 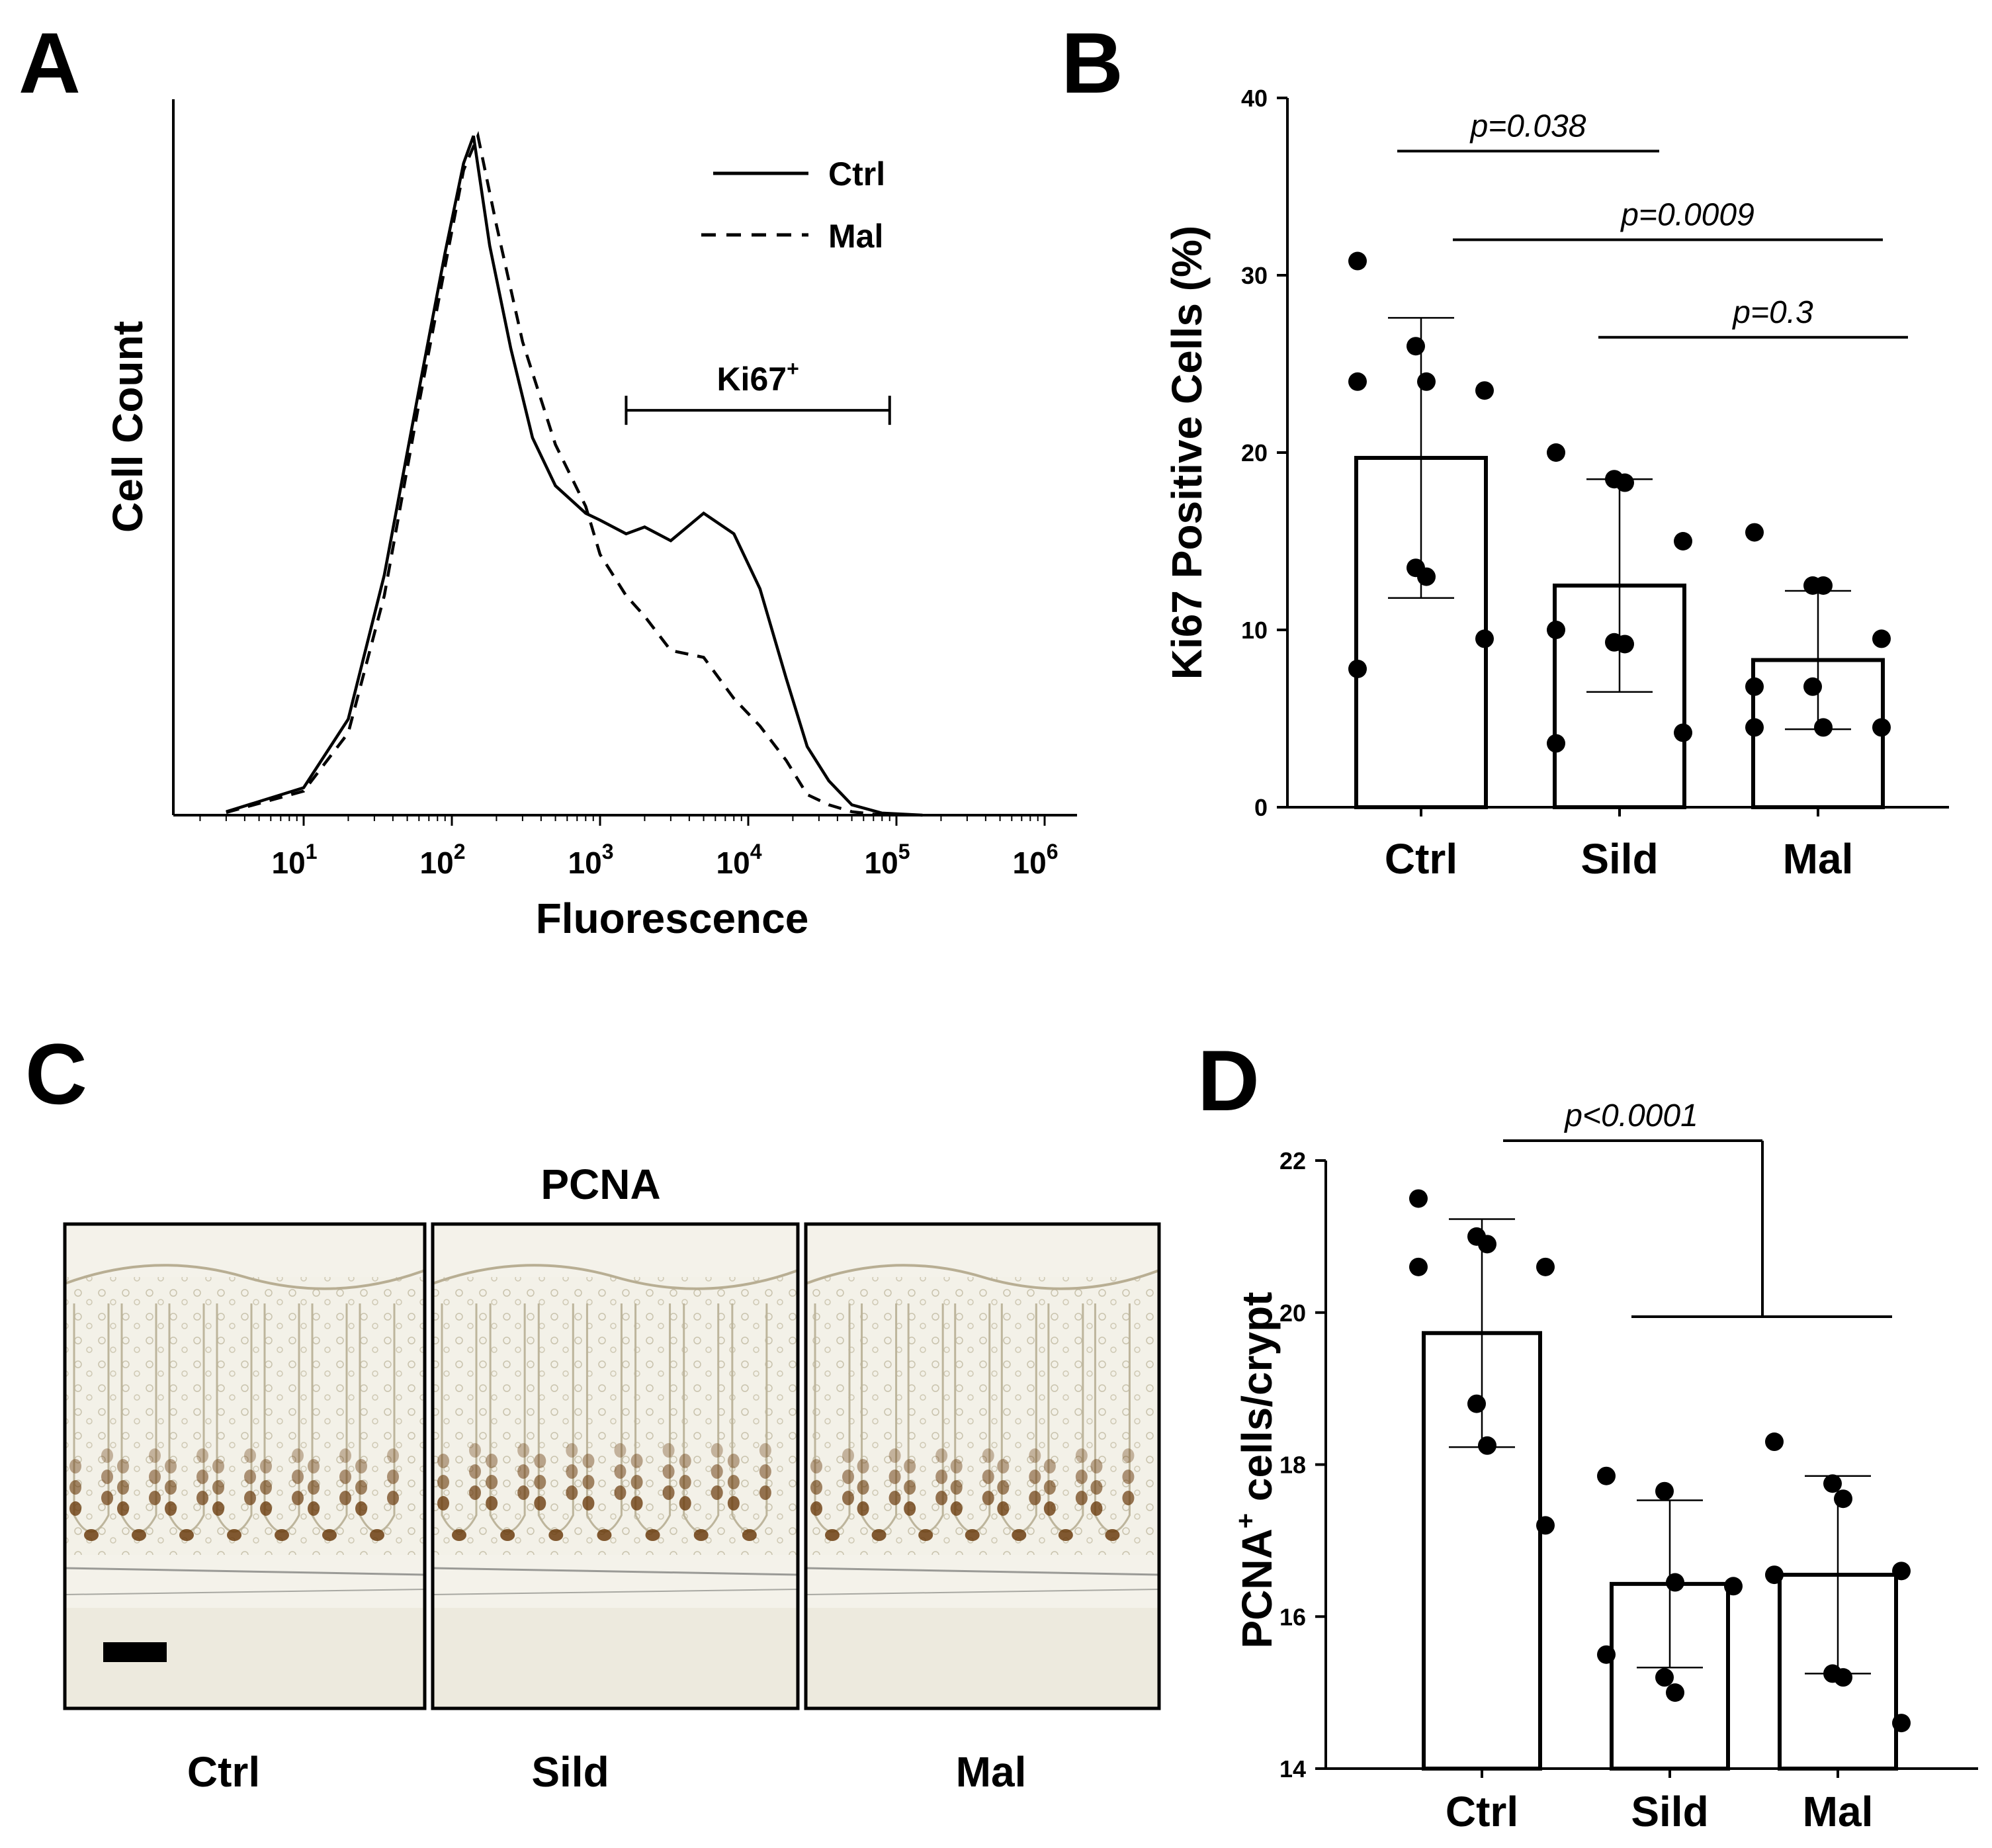 What do you see at coordinates (1254, 630) in the screenshot?
I see `y-tick-label: 10` at bounding box center [1254, 630].